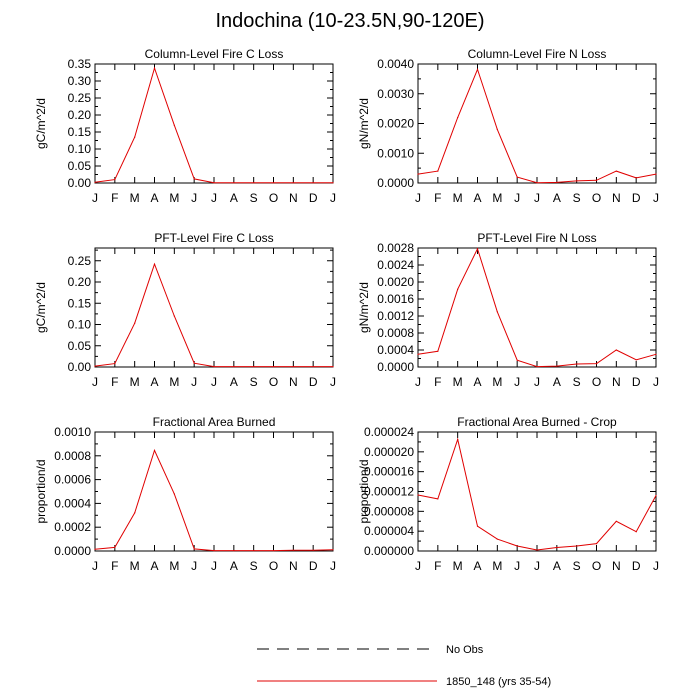  Describe the element at coordinates (213, 238) in the screenshot. I see `plot-title: PFT-Level Fire C Loss` at that location.